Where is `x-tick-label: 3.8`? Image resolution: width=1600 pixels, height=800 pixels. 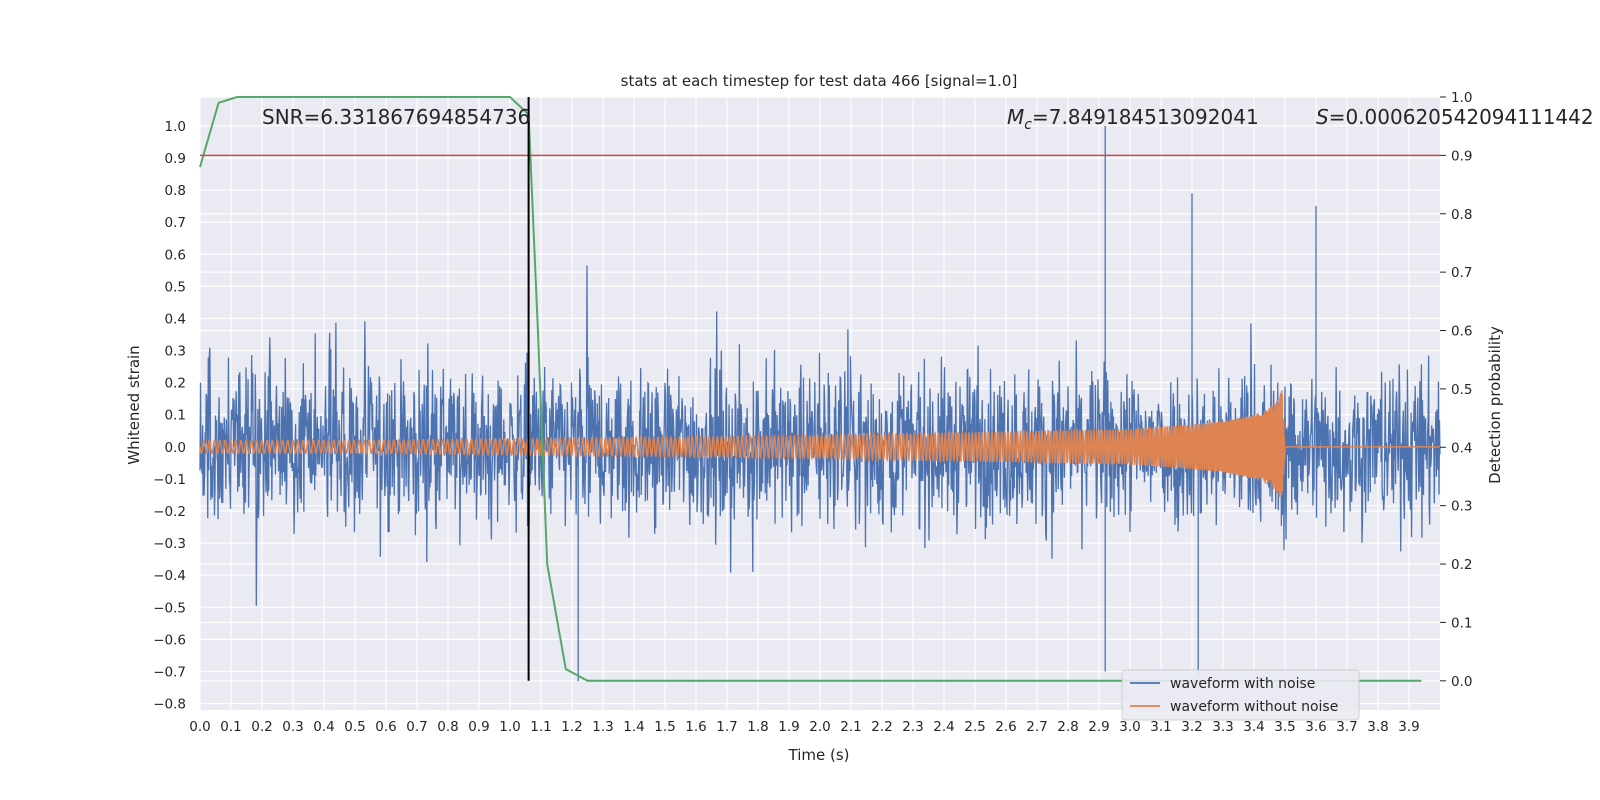
x-tick-label: 3.8 is located at coordinates (1377, 727).